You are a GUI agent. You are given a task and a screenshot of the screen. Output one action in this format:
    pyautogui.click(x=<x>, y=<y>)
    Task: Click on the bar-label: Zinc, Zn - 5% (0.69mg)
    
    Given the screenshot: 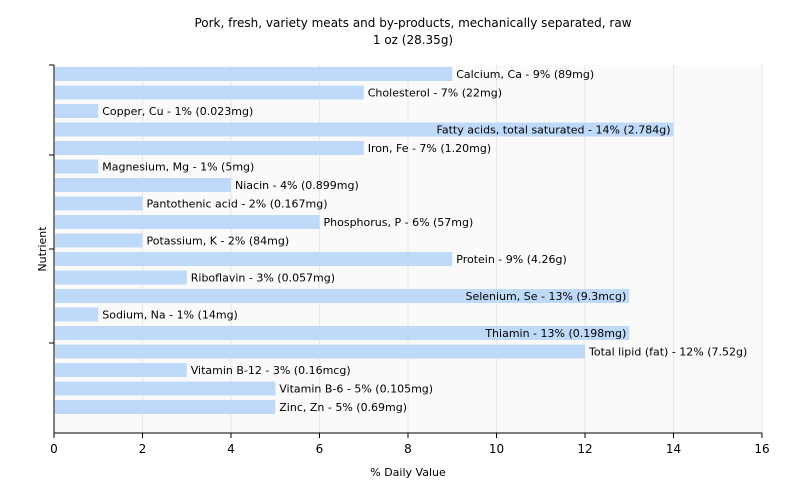 What is the action you would take?
    pyautogui.click(x=343, y=407)
    